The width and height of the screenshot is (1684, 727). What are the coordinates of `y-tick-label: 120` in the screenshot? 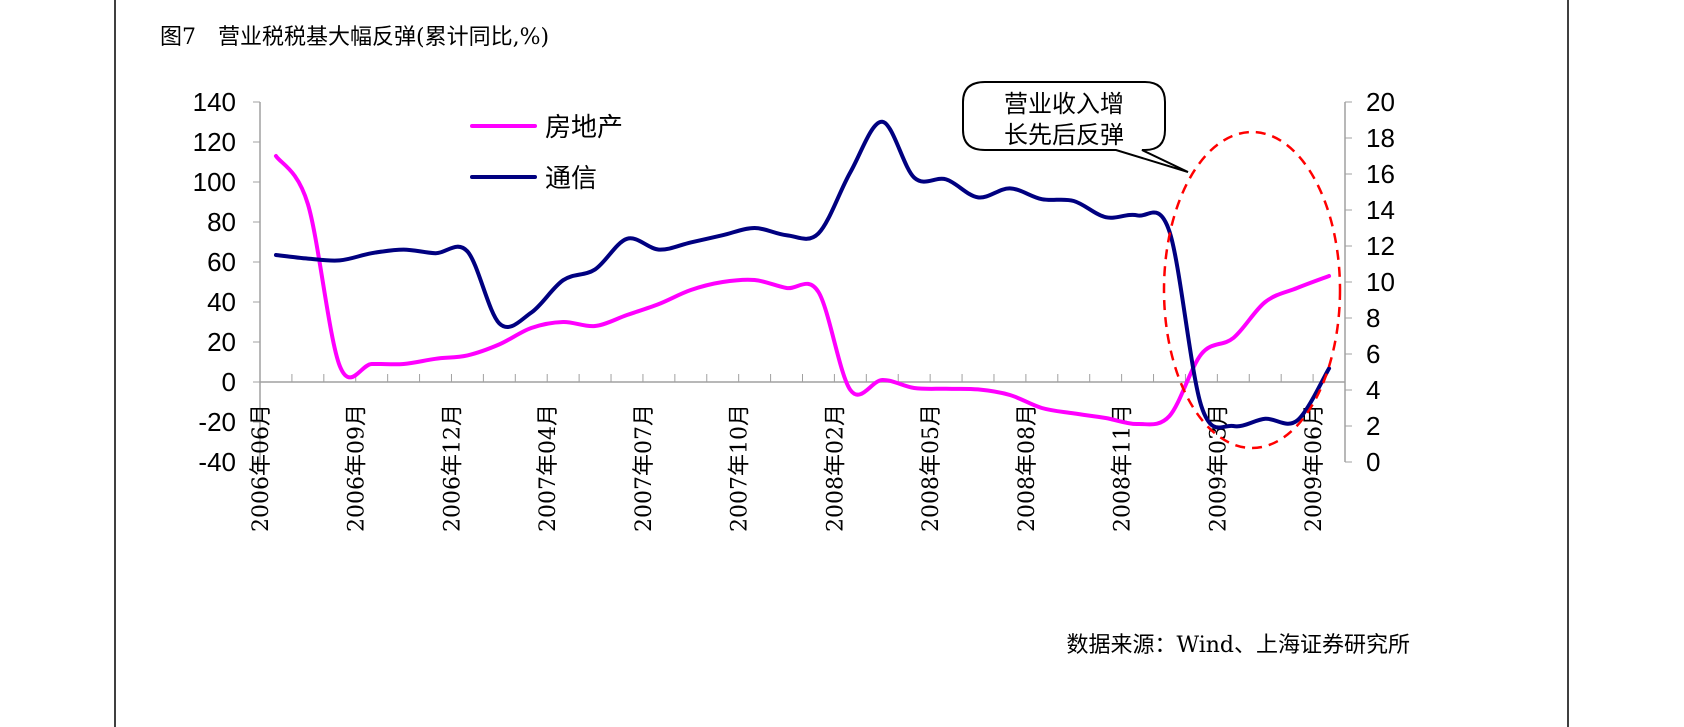 It's located at (214, 142).